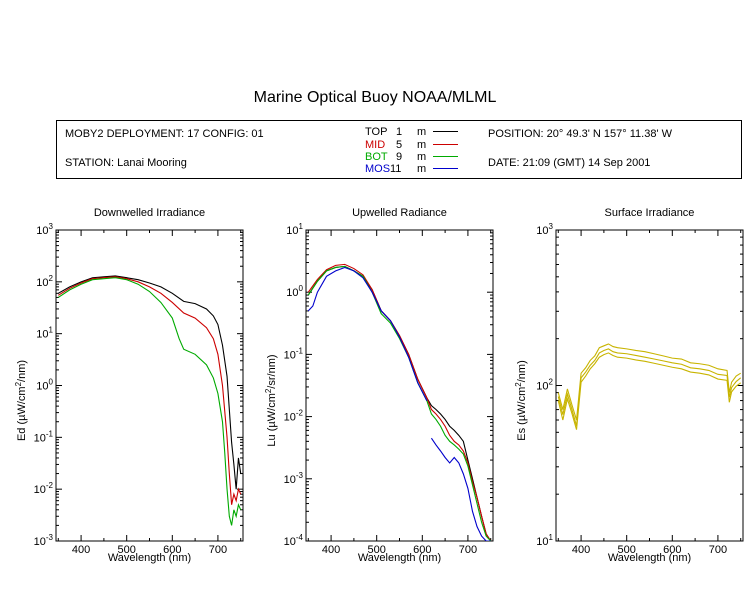 This screenshot has width=750, height=600. I want to click on legend-depth: 1, so click(399, 132).